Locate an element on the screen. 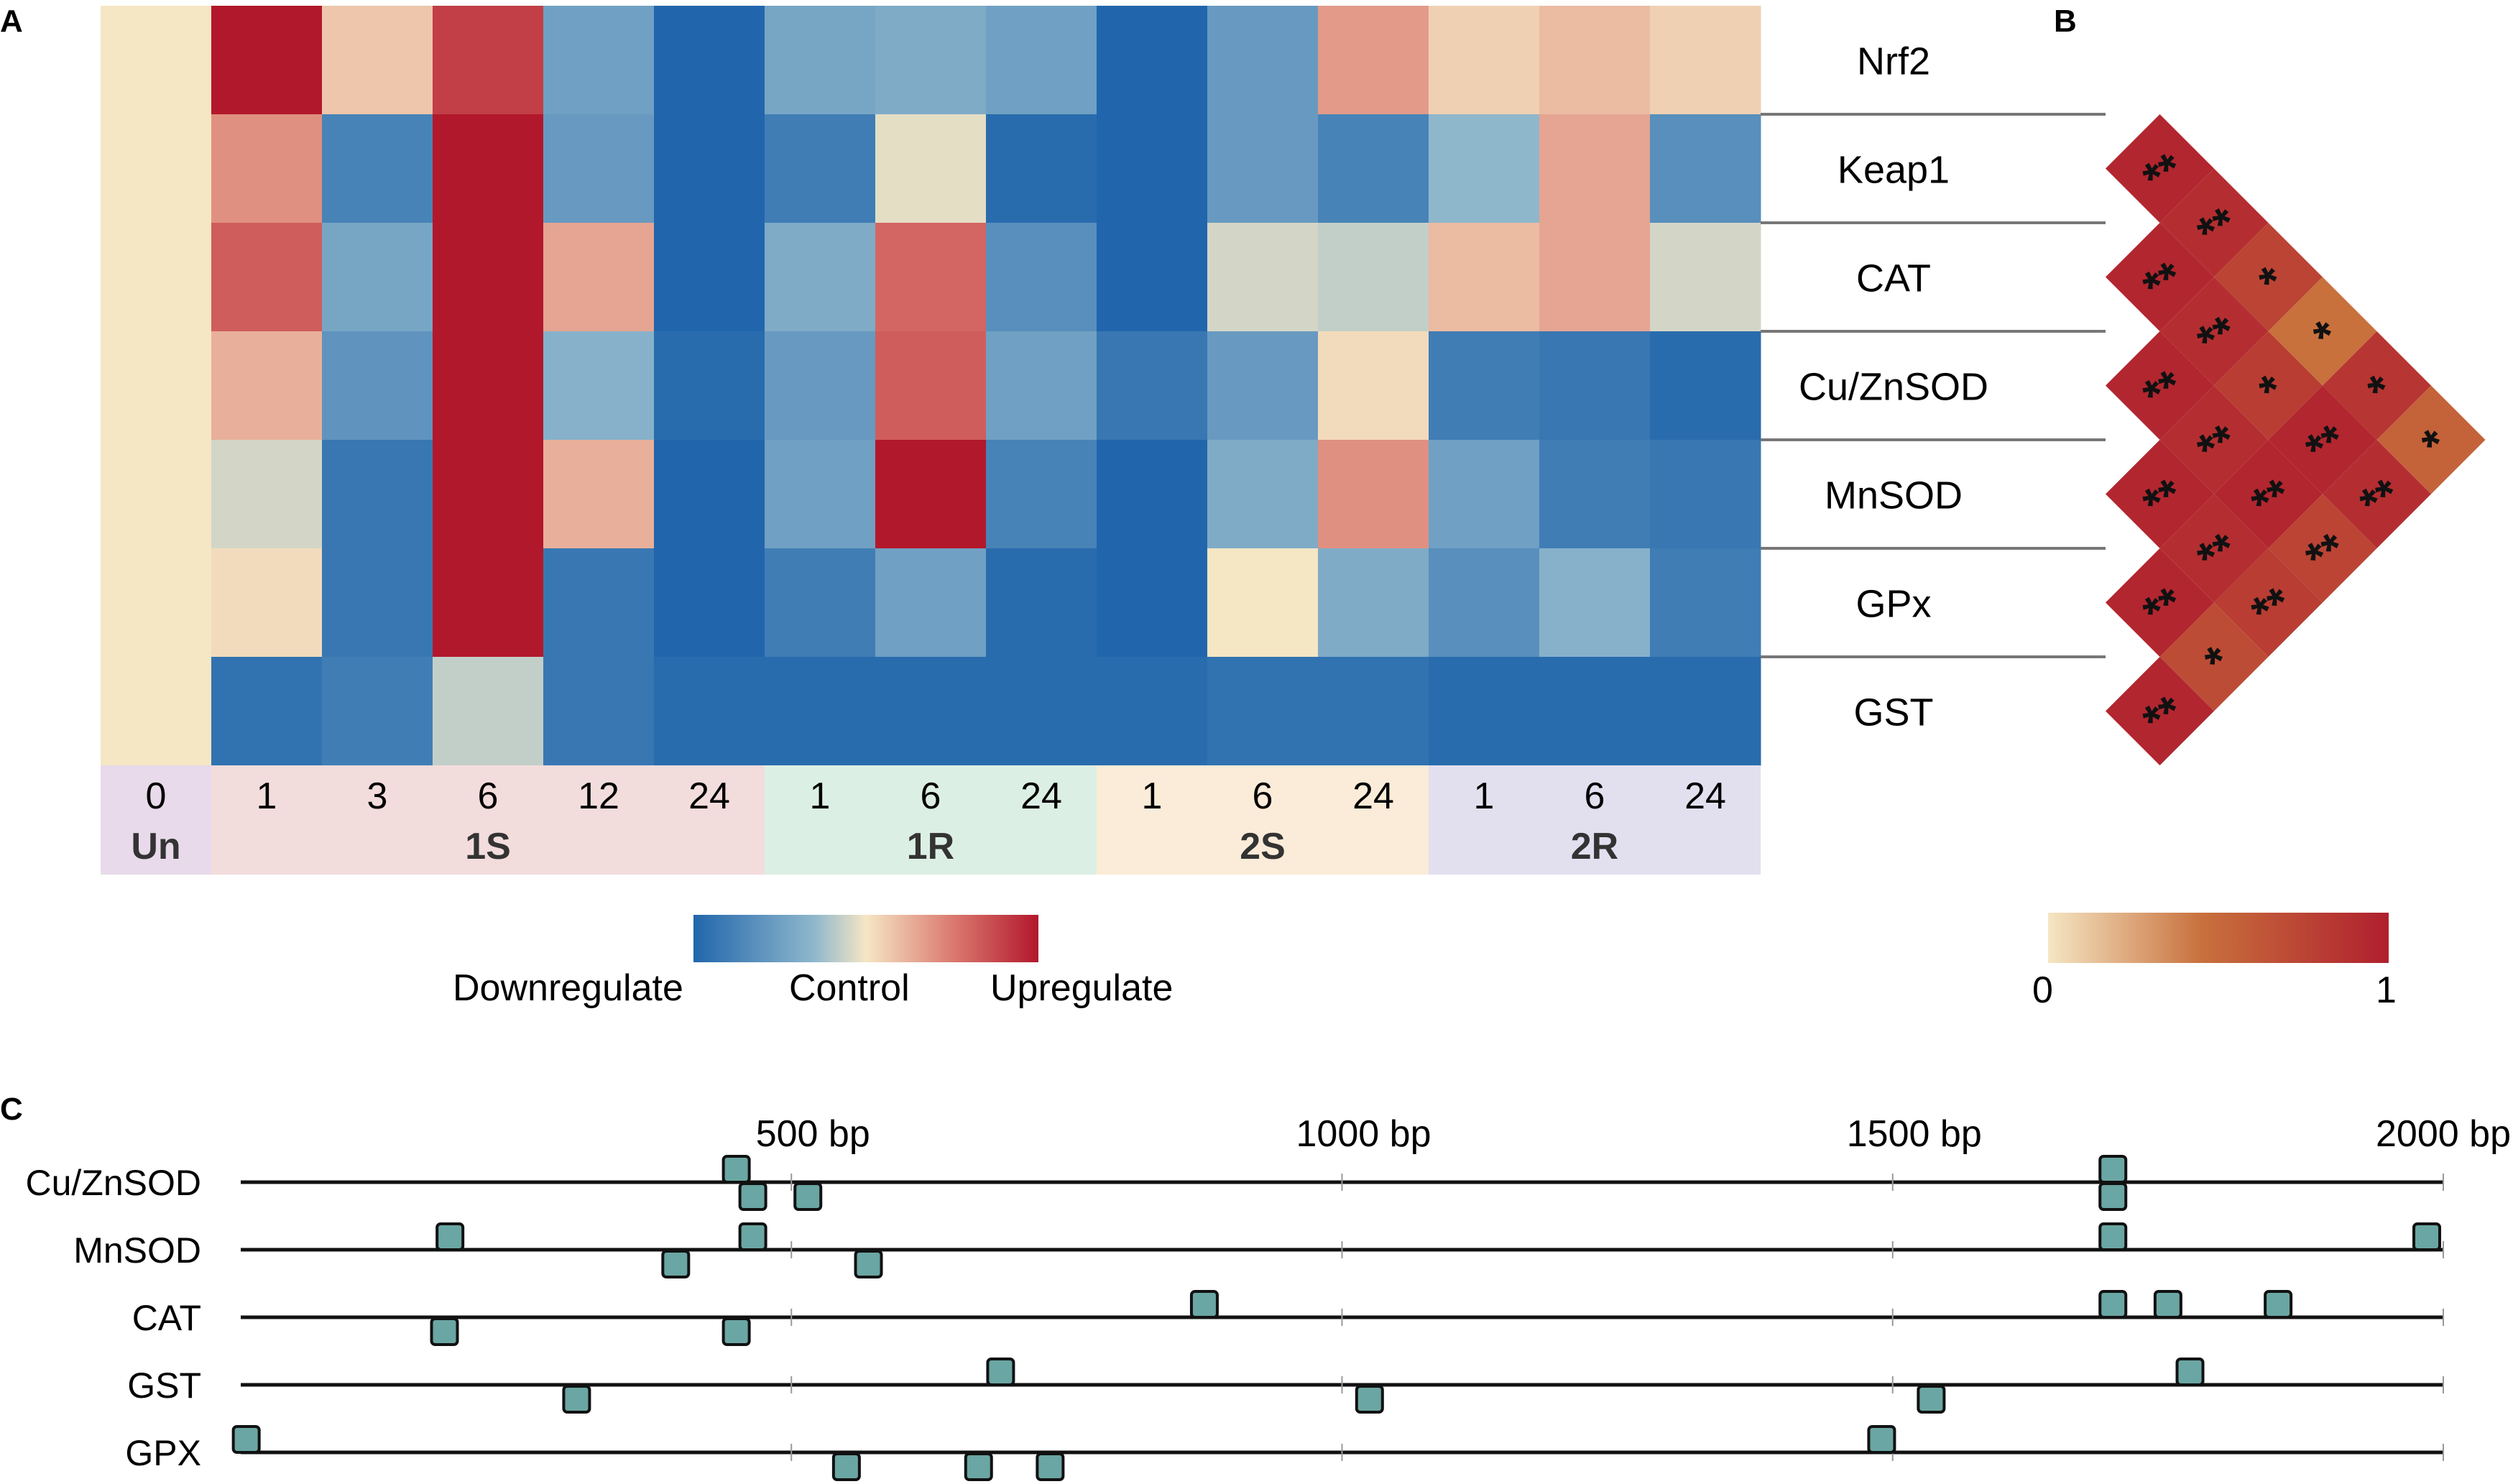 This screenshot has width=2513, height=1484. bp-tick-label: 1500 bp is located at coordinates (1914, 1134).